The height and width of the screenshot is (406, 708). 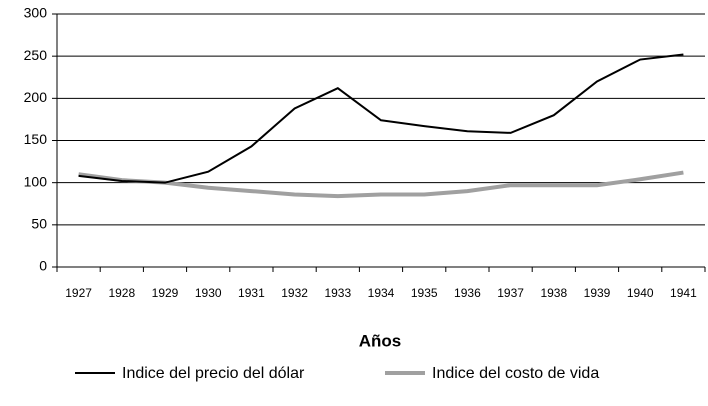 I want to click on x-tick-label: 1936, so click(x=467, y=293).